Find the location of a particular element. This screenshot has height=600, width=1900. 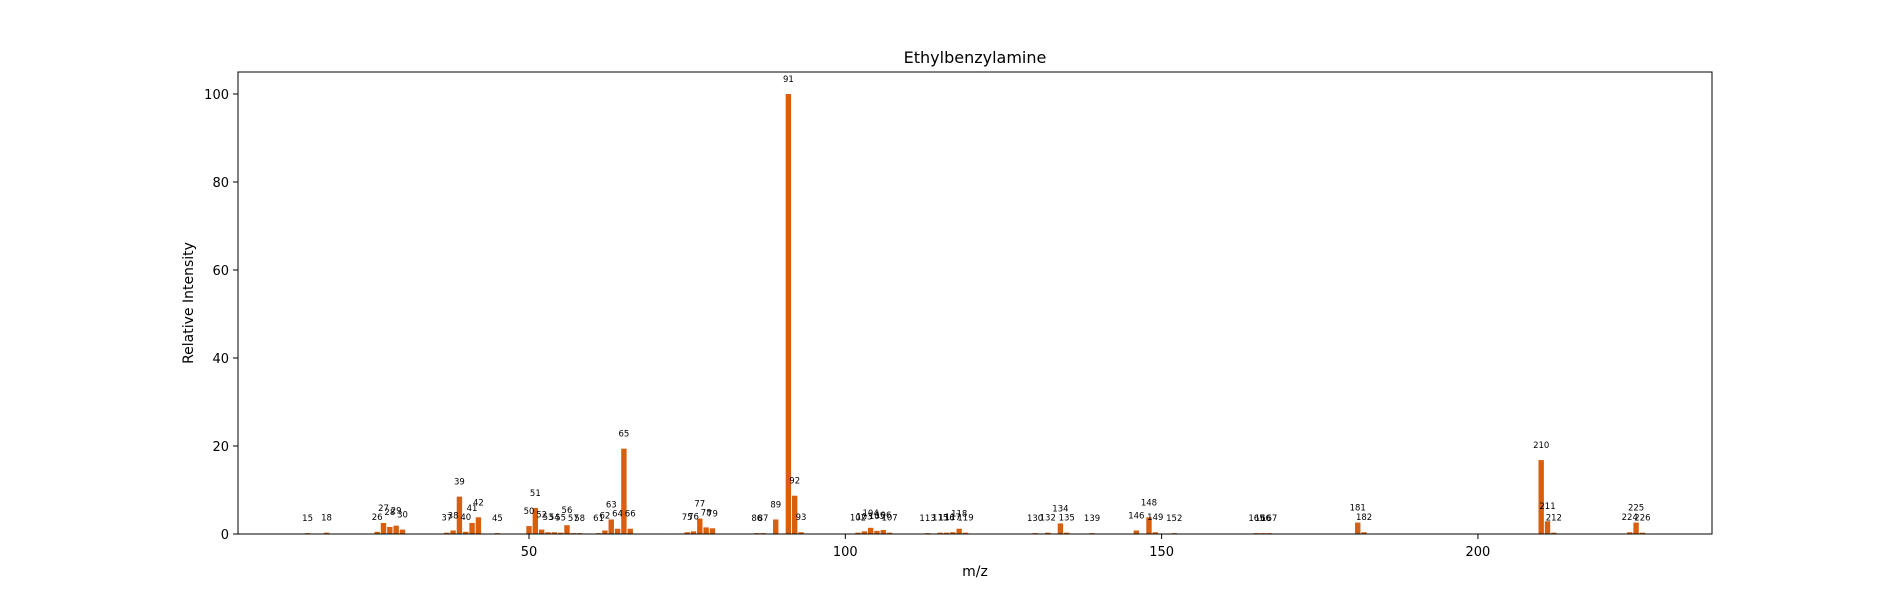

peak-label-134: 134 is located at coordinates (1060, 509).